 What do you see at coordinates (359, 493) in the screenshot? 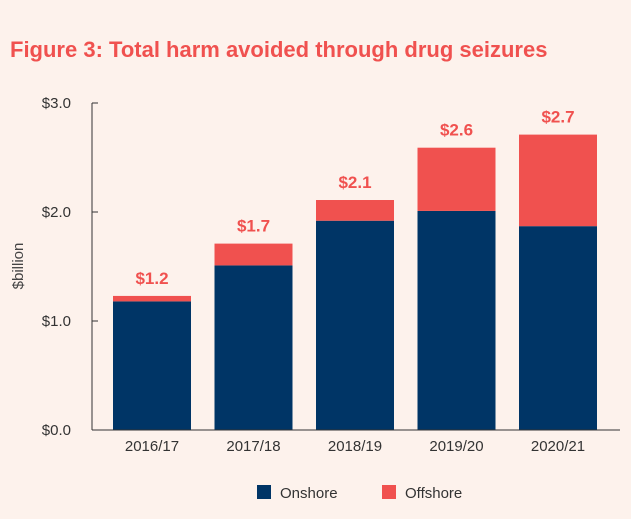
I see `legend: Onshore Offshore` at bounding box center [359, 493].